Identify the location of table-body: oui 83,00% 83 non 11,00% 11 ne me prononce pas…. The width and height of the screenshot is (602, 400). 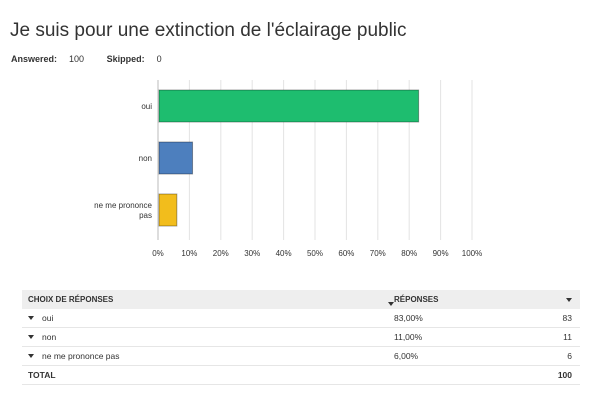
(301, 337).